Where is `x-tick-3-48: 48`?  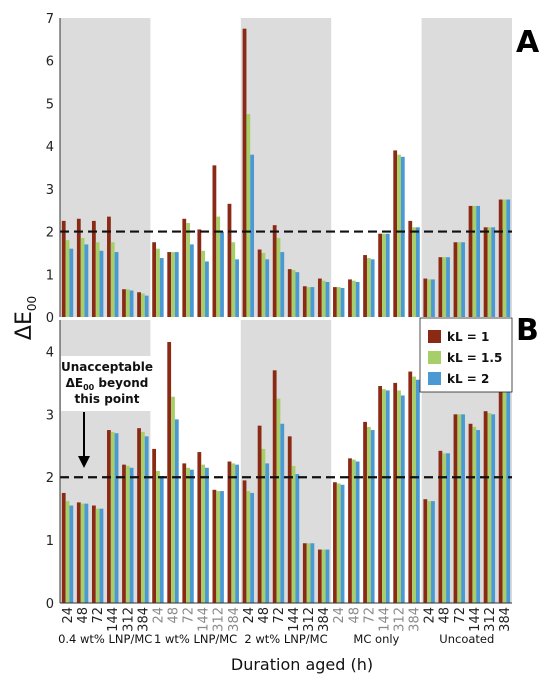 x-tick-3-48: 48 is located at coordinates (354, 615).